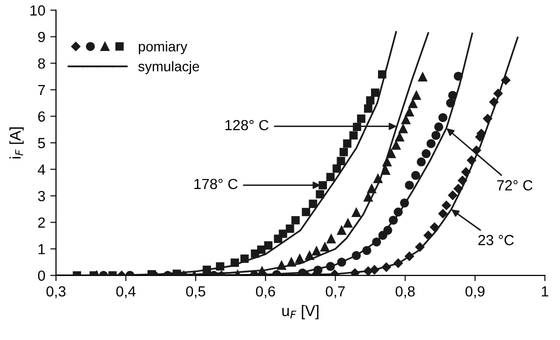  What do you see at coordinates (514, 185) in the screenshot?
I see `annotation: 72° C` at bounding box center [514, 185].